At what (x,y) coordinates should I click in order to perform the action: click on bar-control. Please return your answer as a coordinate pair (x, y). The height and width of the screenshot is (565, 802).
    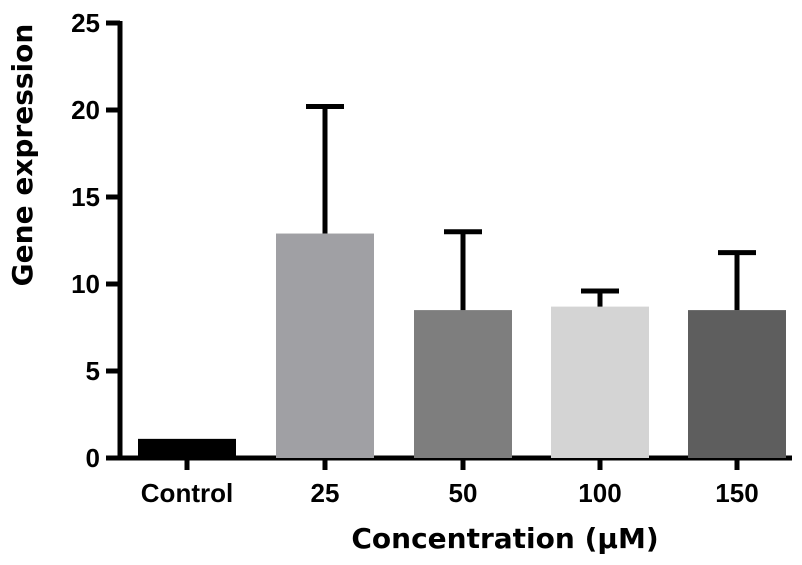
    Looking at the image, I should click on (187, 448).